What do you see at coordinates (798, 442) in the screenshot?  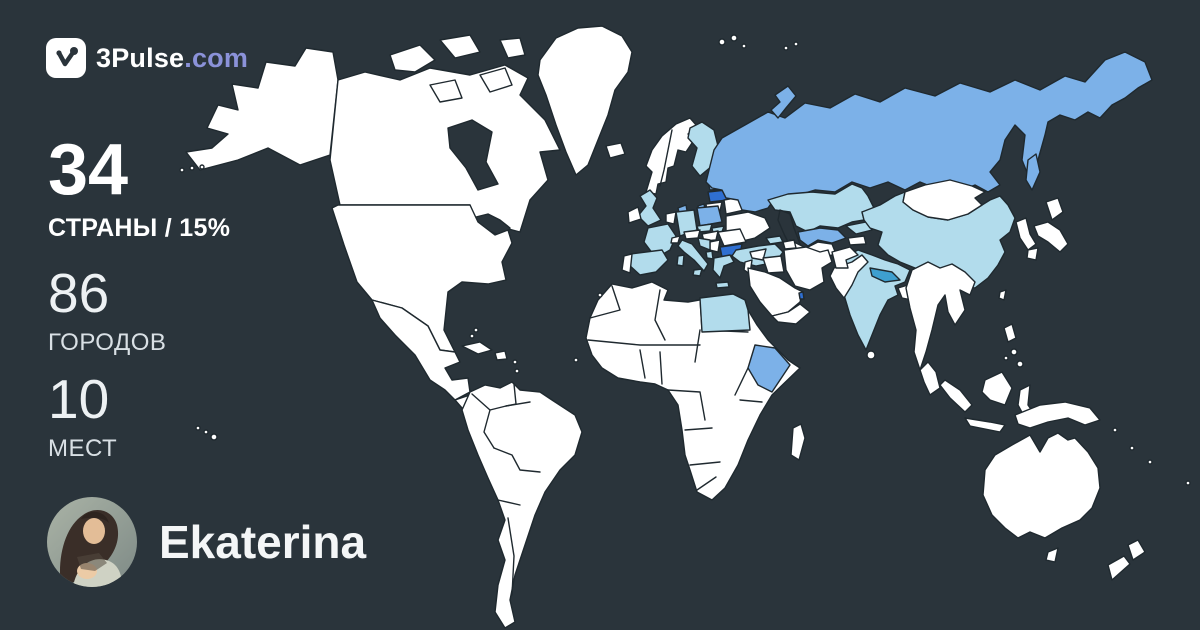 I see `country-madagascar` at bounding box center [798, 442].